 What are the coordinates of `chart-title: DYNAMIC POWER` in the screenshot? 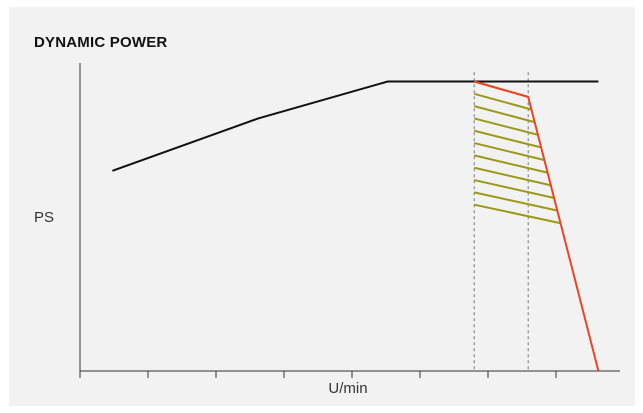 It's located at (101, 42).